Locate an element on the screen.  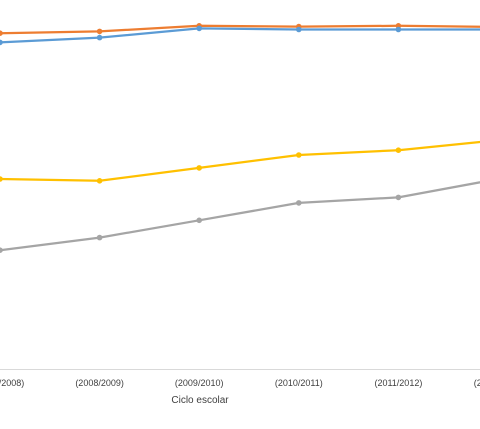
x-tick-label: (2011/2012) is located at coordinates (398, 383).